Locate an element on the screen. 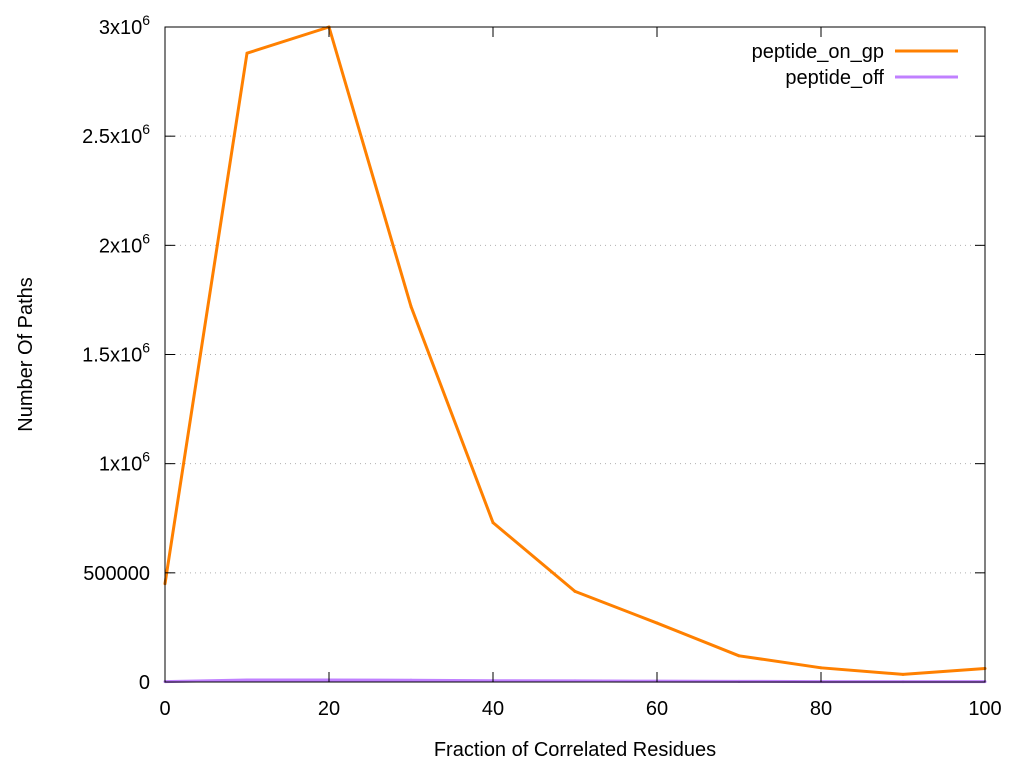  y-tick-label: 1x10⁶ is located at coordinates (124, 462).